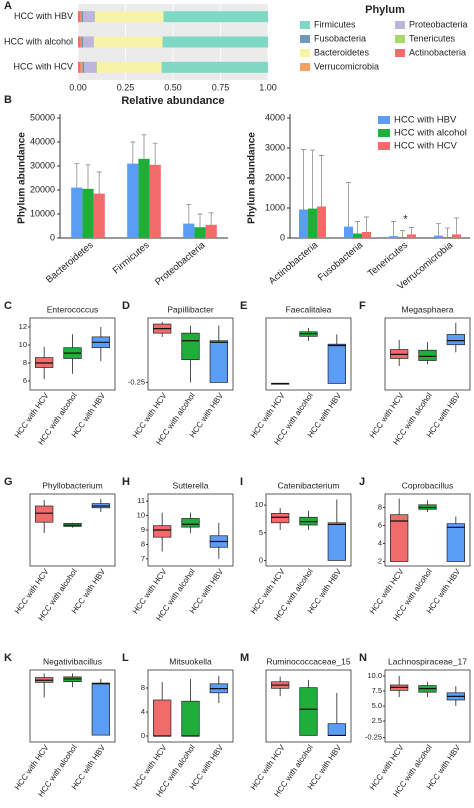  What do you see at coordinates (190, 309) in the screenshot?
I see `chart-title: Papillibacter` at bounding box center [190, 309].